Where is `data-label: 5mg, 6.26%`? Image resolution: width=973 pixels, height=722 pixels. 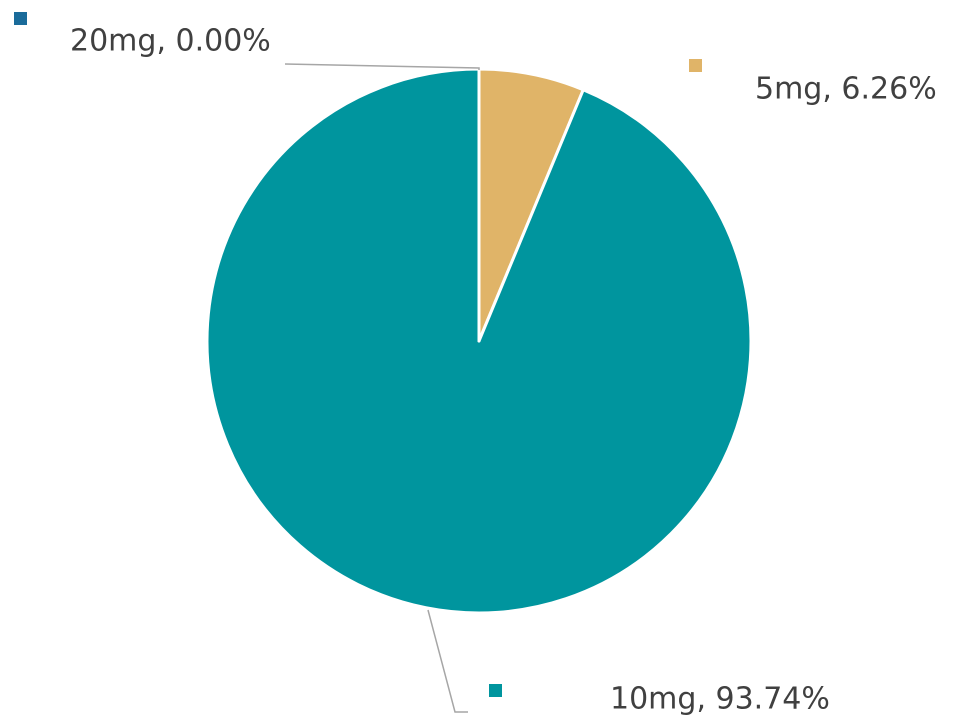
data-label: 5mg, 6.26% is located at coordinates (846, 89).